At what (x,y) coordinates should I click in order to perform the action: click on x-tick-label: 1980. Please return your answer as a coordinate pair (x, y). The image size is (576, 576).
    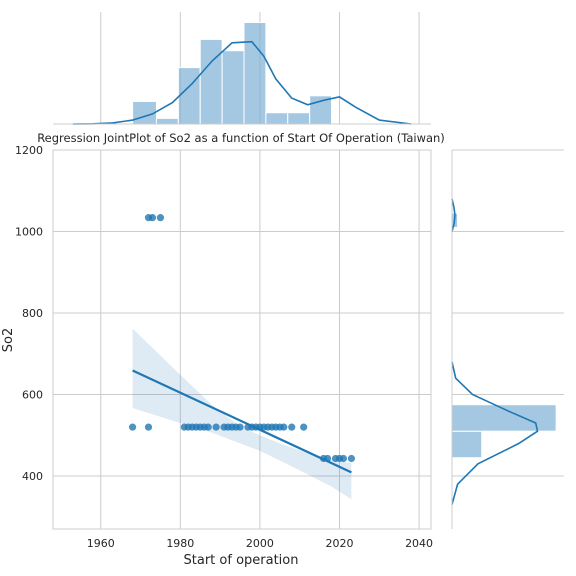
    Looking at the image, I should click on (180, 543).